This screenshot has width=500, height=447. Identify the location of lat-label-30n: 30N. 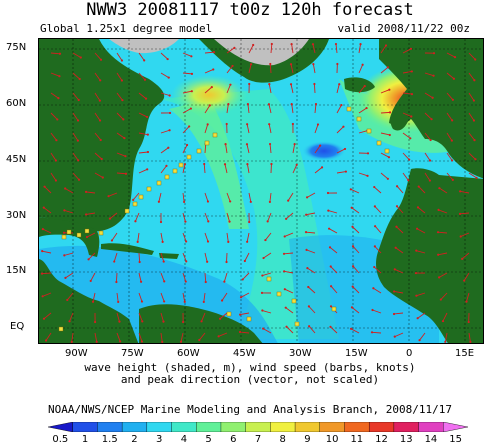
(16, 215).